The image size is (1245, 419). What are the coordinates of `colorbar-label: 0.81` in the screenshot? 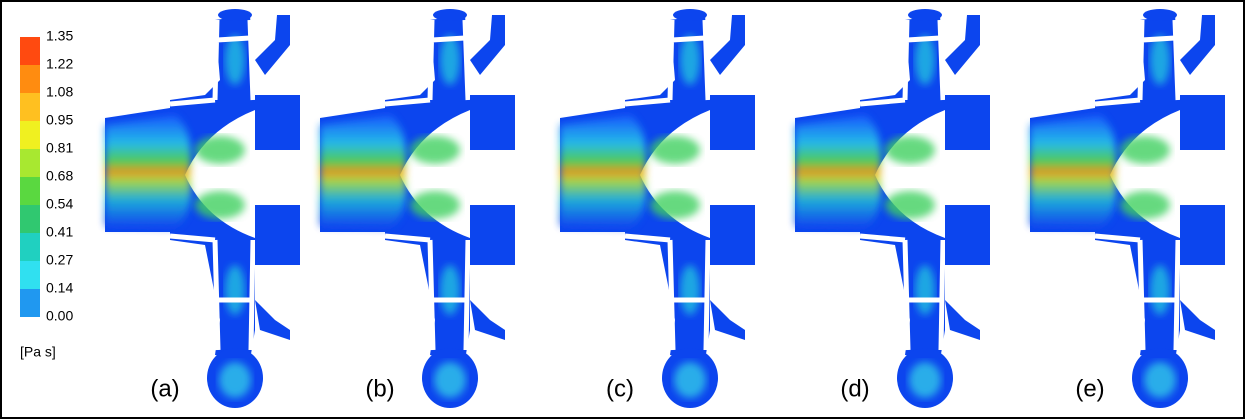 It's located at (59, 148).